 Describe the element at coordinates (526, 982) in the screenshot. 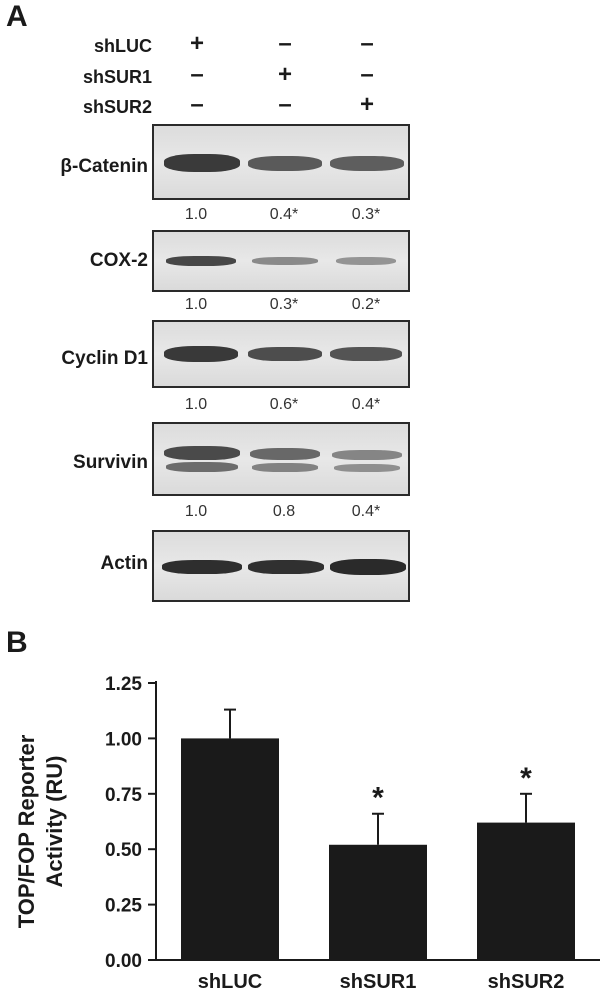

I see `x-tick-label: shSUR2` at that location.